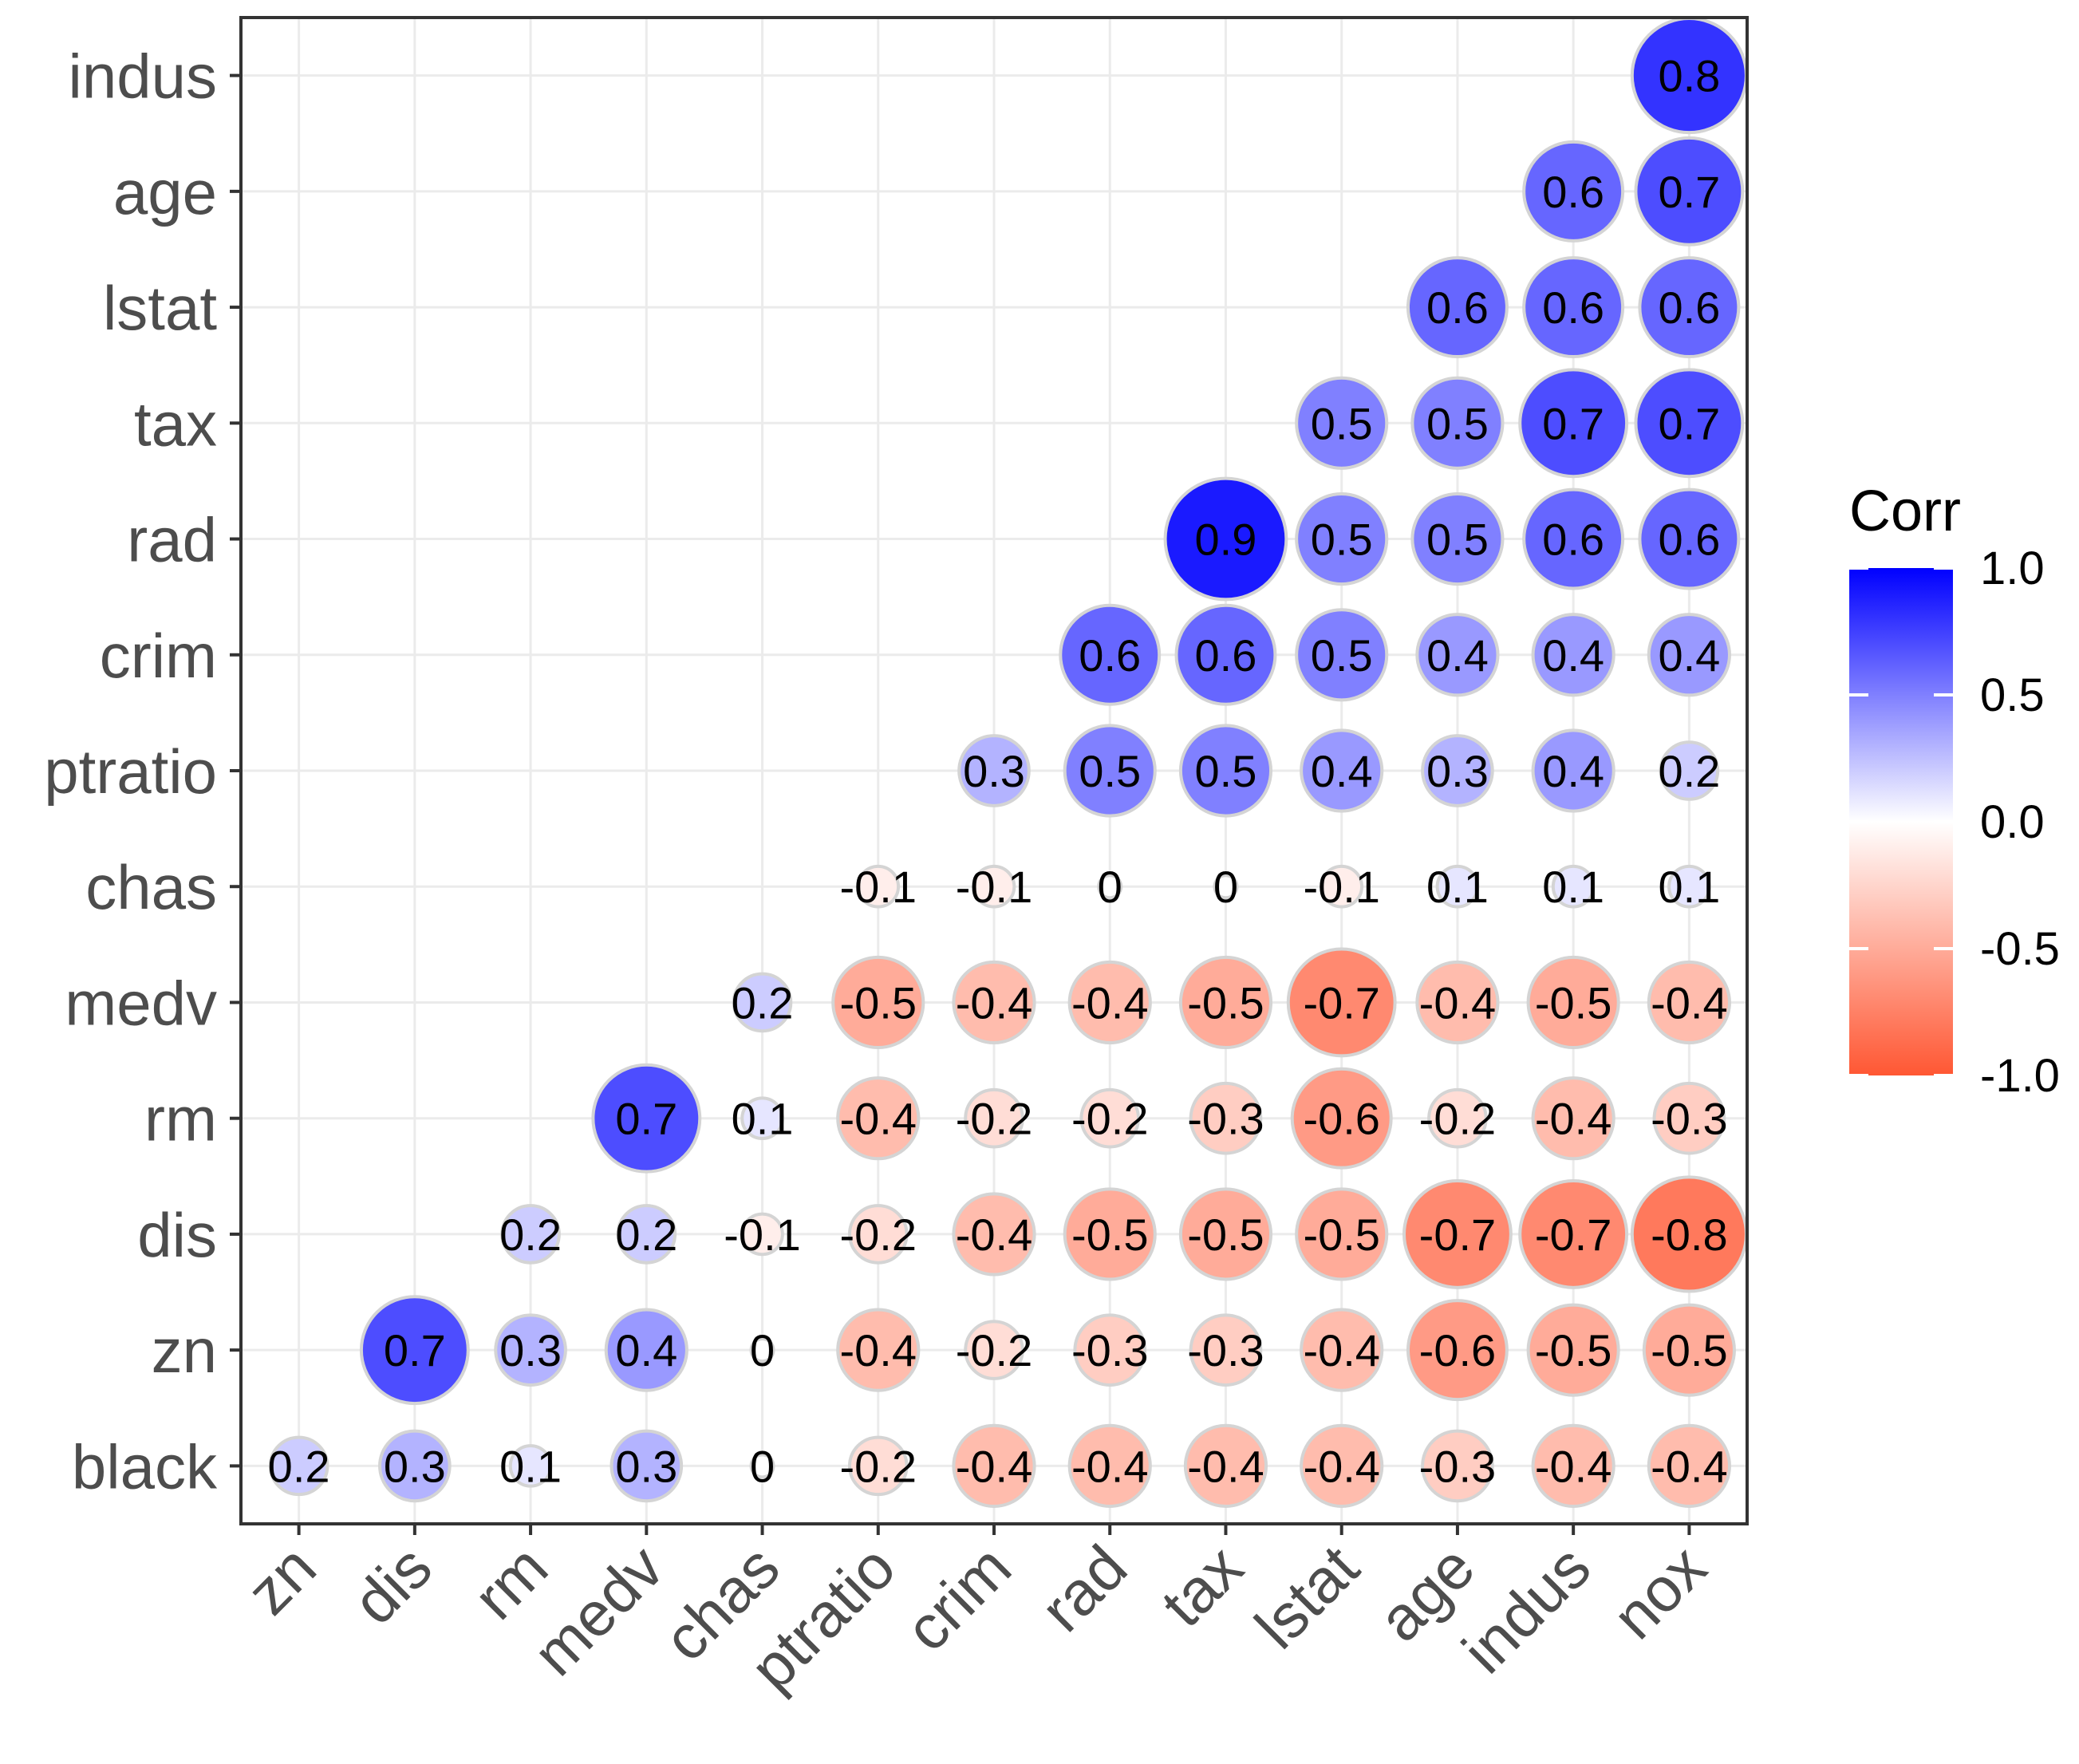 The height and width of the screenshot is (1764, 2079). What do you see at coordinates (1526, 1609) in the screenshot?
I see `x-tick-label-indus: indus` at bounding box center [1526, 1609].